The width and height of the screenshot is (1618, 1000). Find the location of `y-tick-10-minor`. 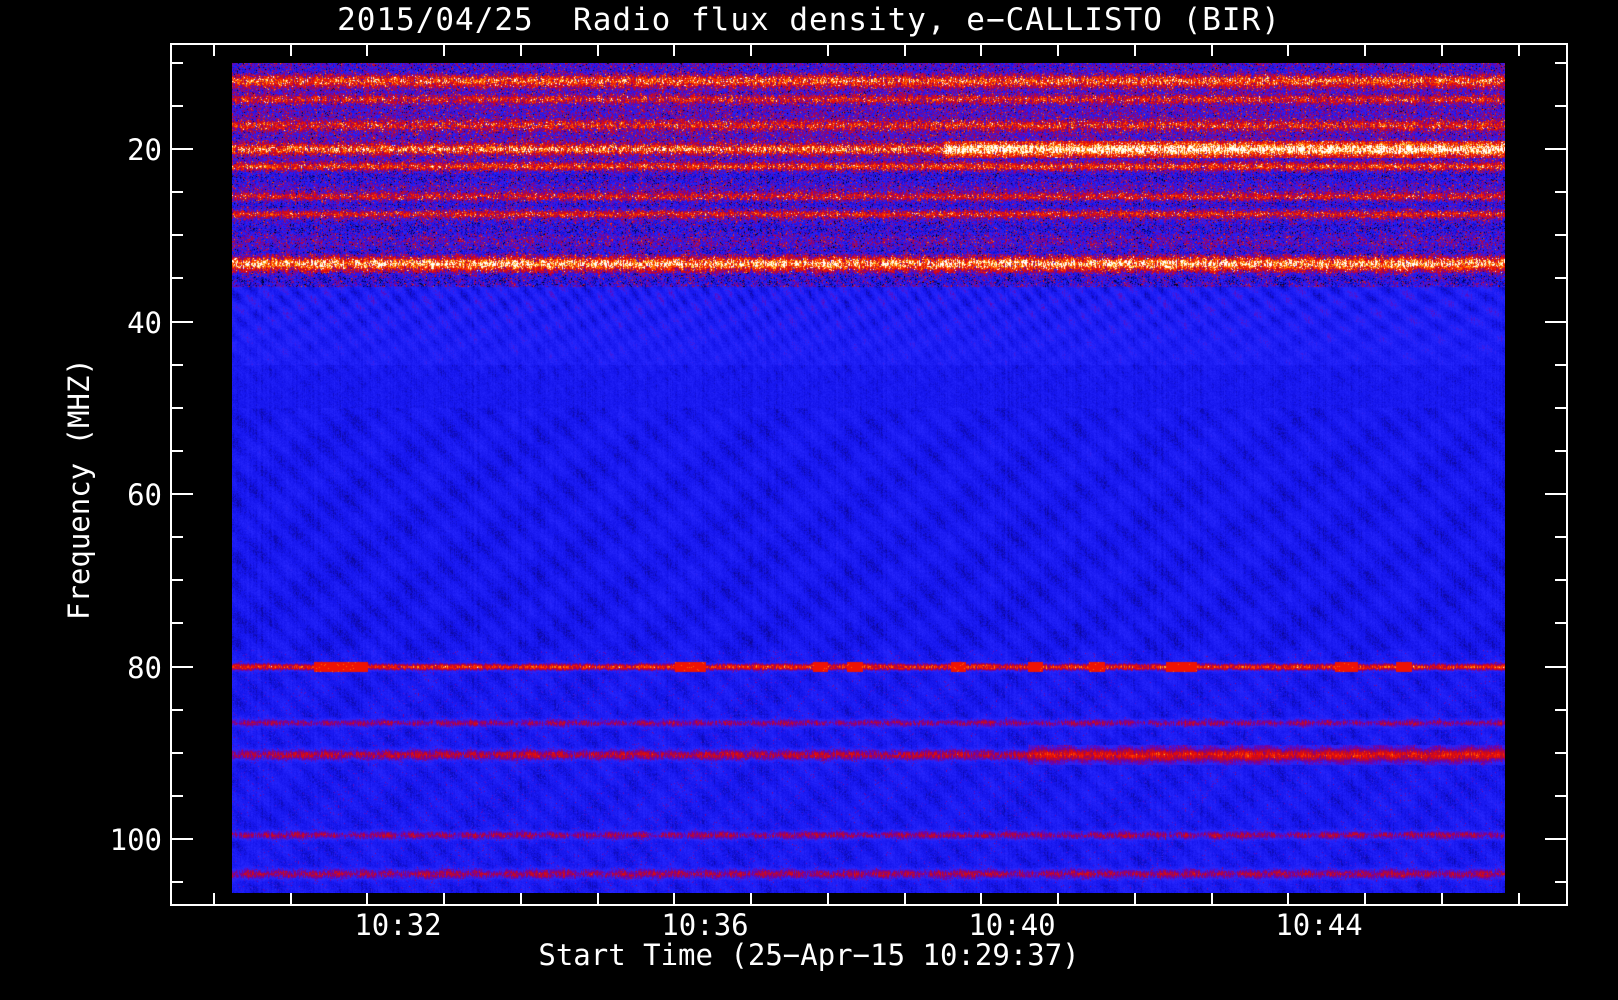

y-tick-10-minor is located at coordinates (176, 62).